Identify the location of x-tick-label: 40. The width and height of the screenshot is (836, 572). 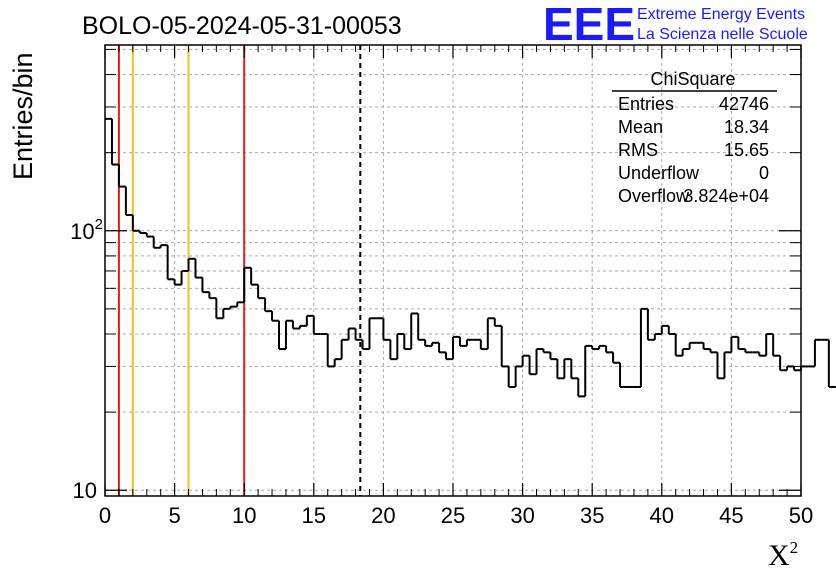
(662, 515).